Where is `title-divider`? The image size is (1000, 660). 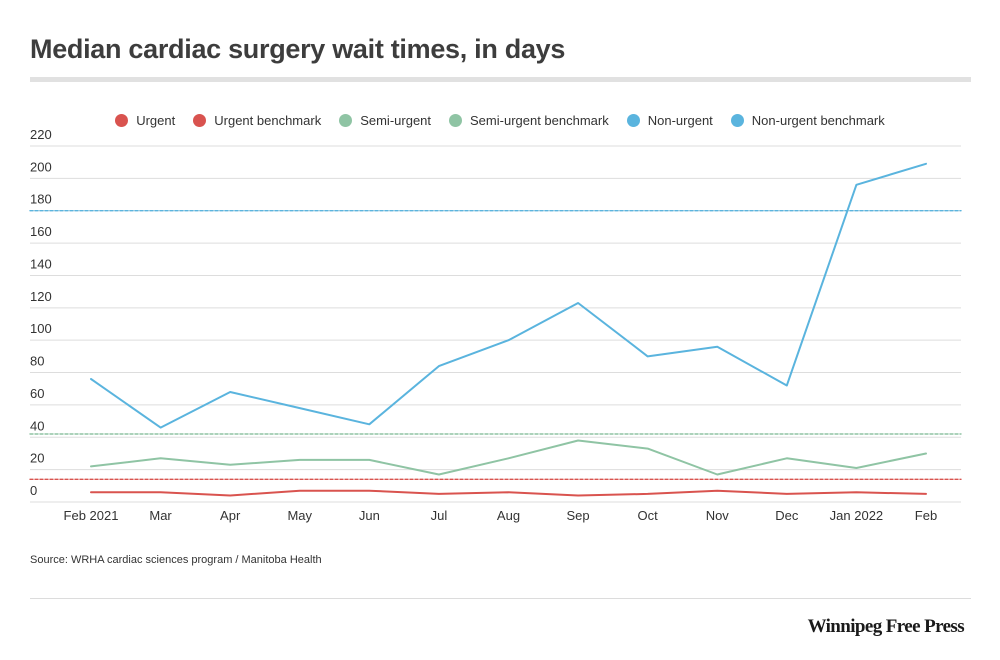
title-divider is located at coordinates (500, 79).